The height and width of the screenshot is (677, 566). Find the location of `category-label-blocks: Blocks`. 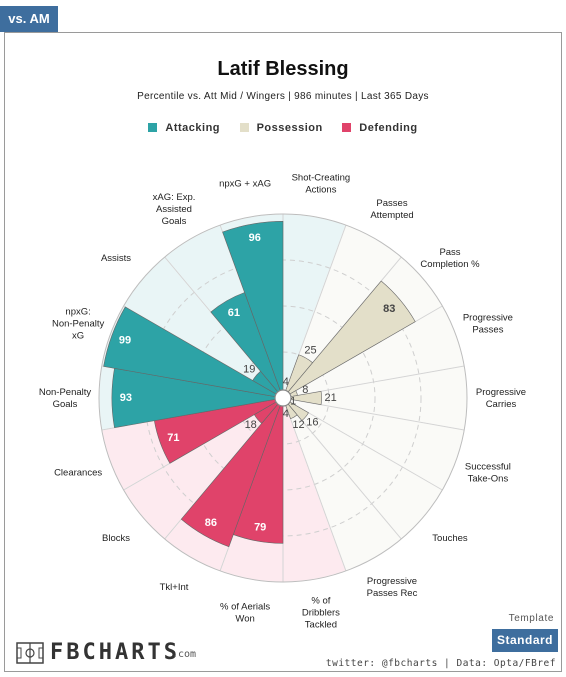

category-label-blocks: Blocks is located at coordinates (116, 538).